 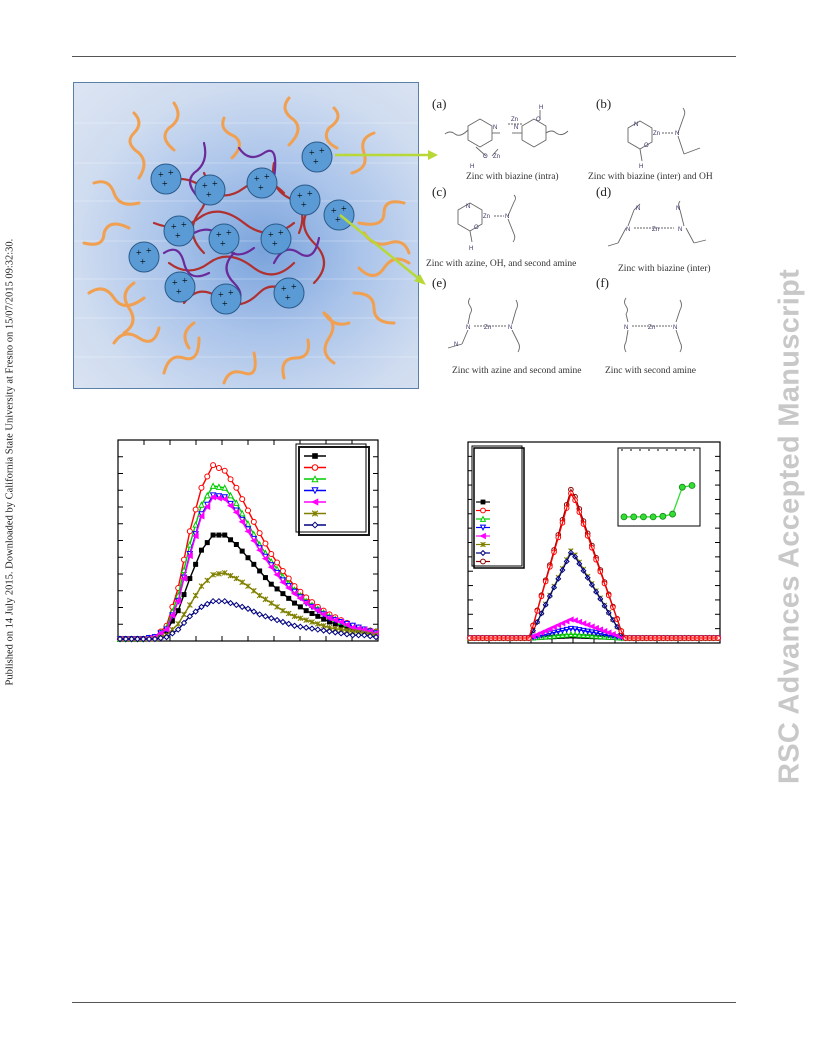 I want to click on right-chart-legend, so click(x=498, y=507).